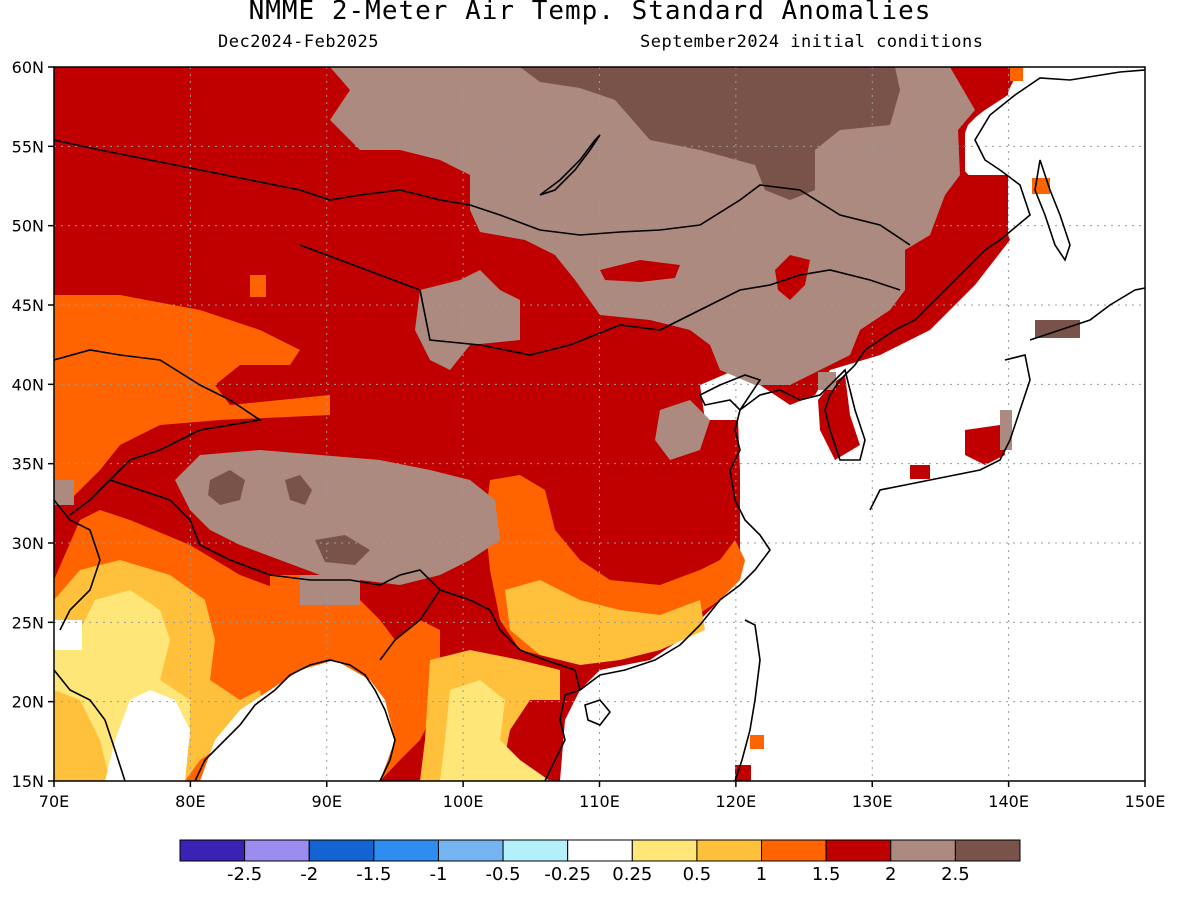  Describe the element at coordinates (54, 801) in the screenshot. I see `lon-tick-label: 70E` at that location.